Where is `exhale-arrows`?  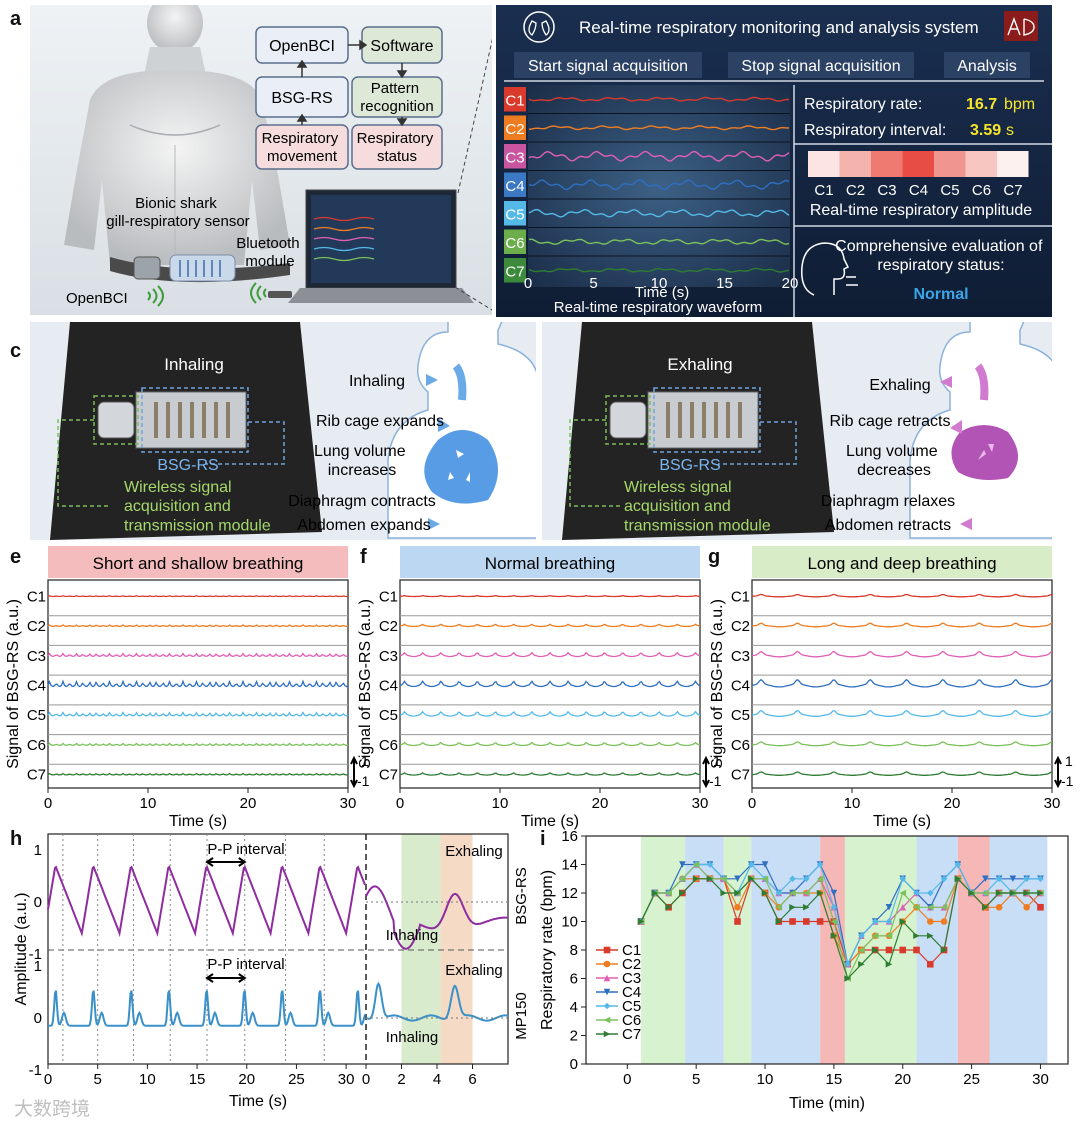 exhale-arrows is located at coordinates (956, 453).